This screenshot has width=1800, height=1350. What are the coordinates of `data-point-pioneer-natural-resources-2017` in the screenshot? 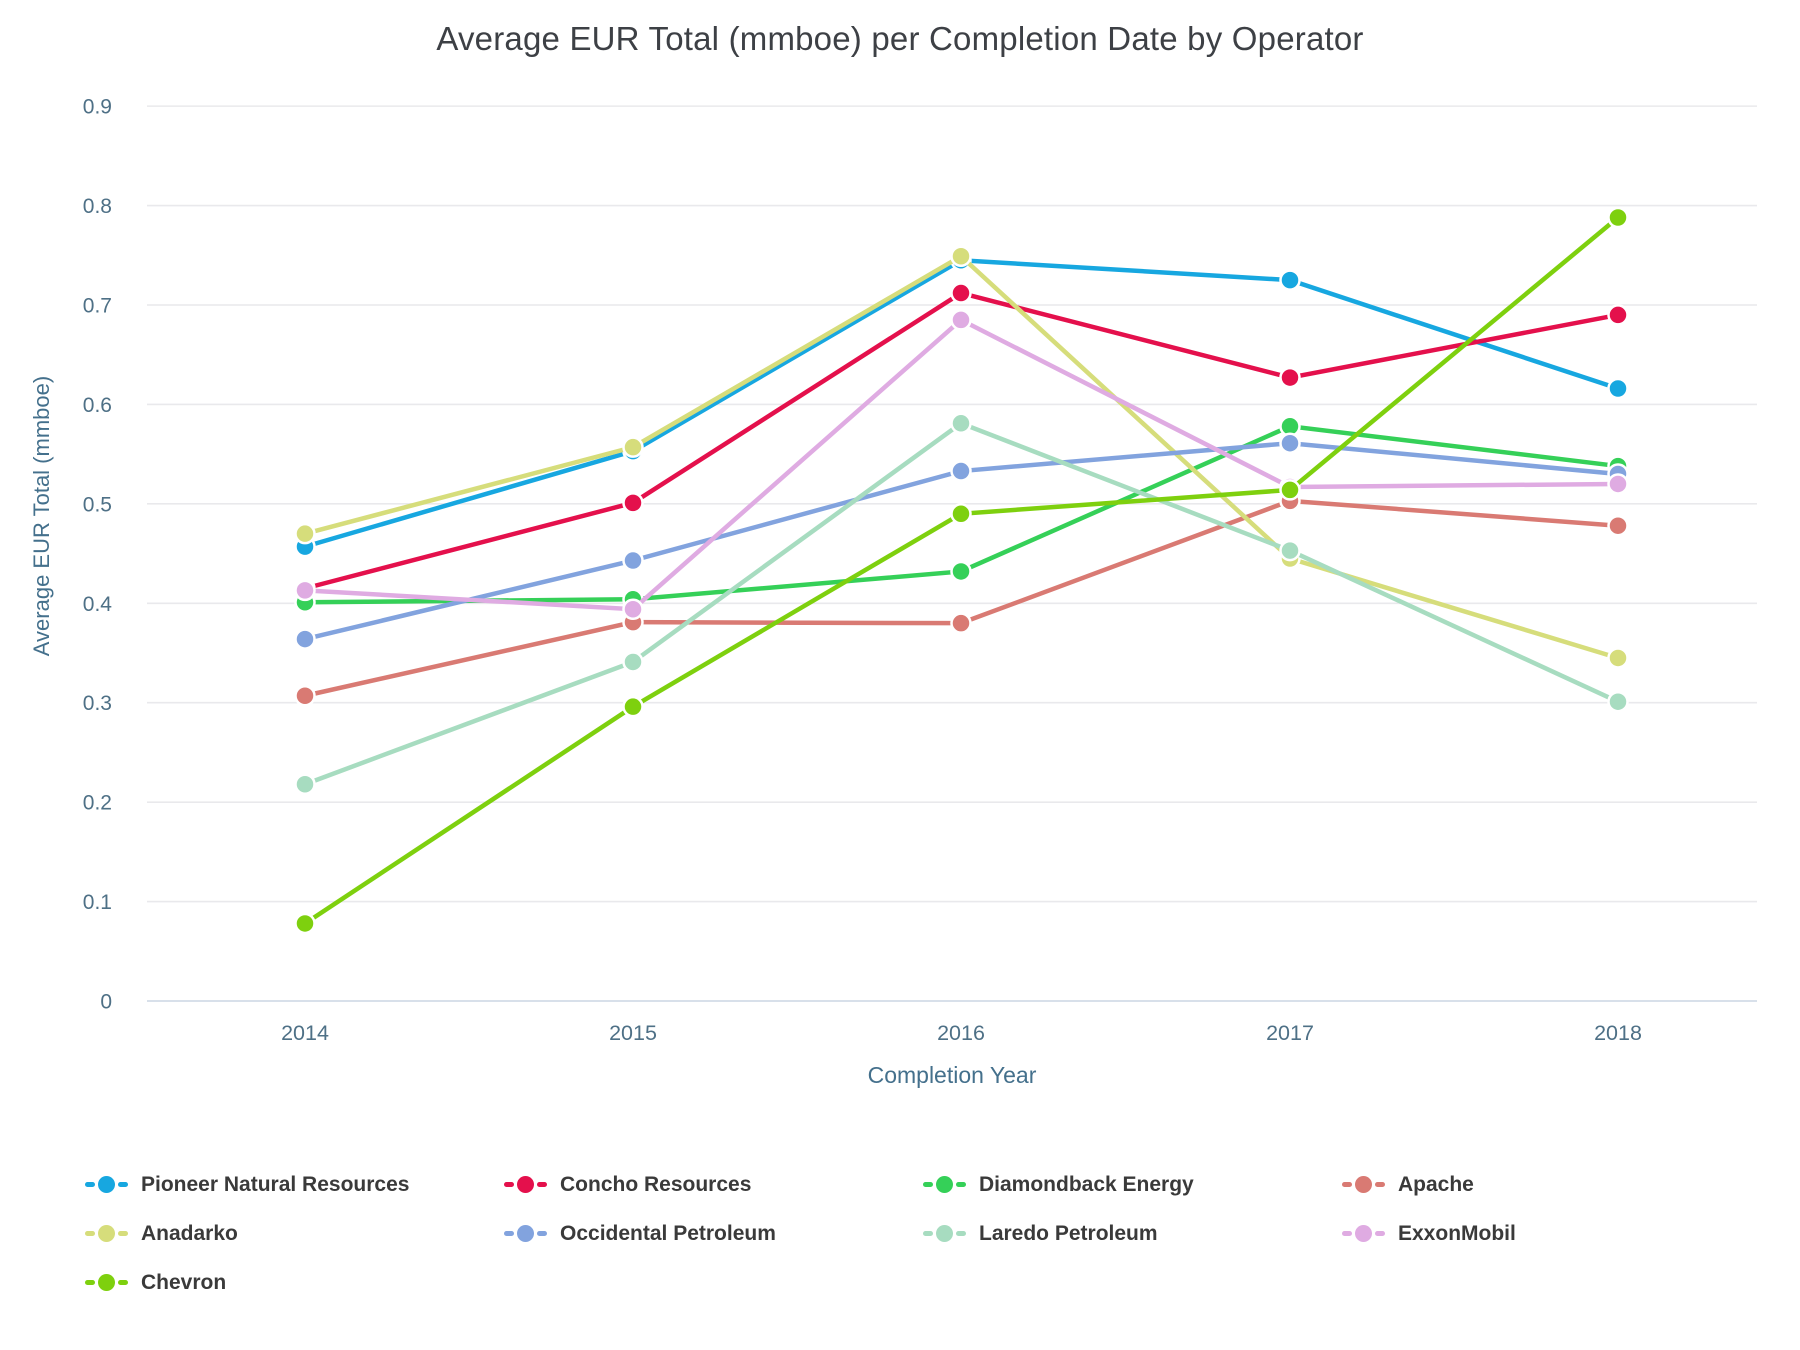 It's located at (1290, 280).